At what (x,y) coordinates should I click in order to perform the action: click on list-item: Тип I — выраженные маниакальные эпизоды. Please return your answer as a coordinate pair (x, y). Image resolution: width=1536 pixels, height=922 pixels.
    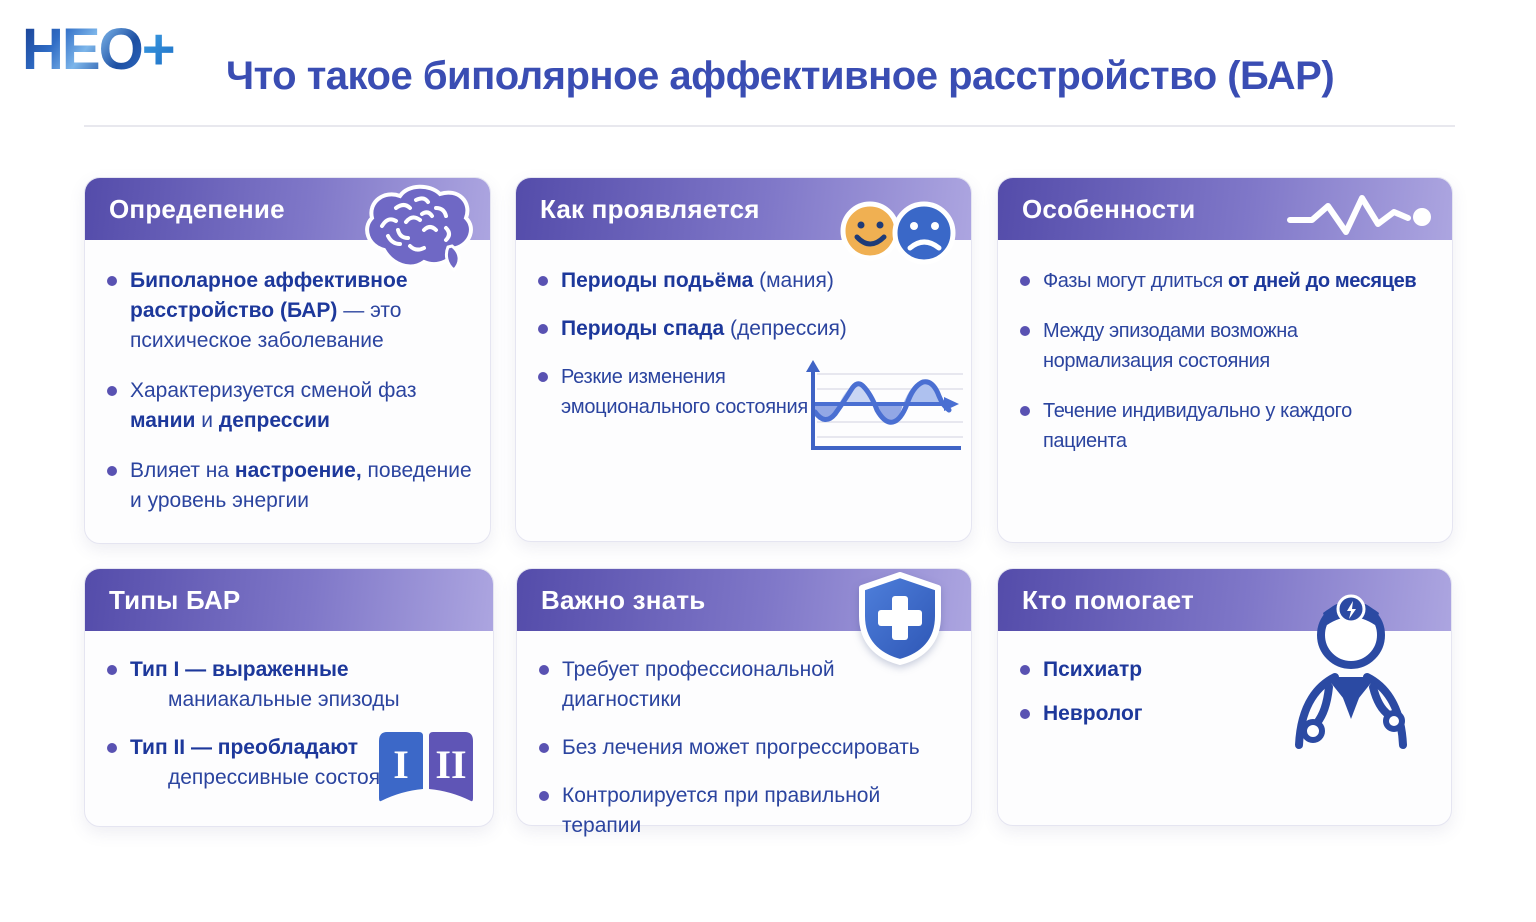
    Looking at the image, I should click on (292, 685).